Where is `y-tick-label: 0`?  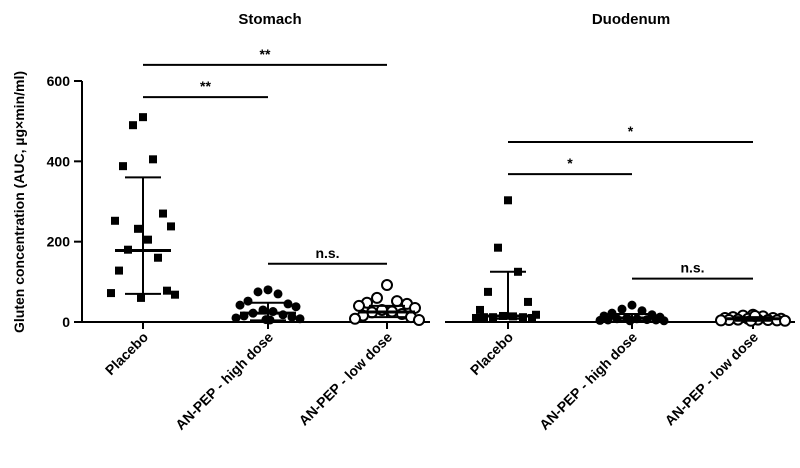 y-tick-label: 0 is located at coordinates (66, 322).